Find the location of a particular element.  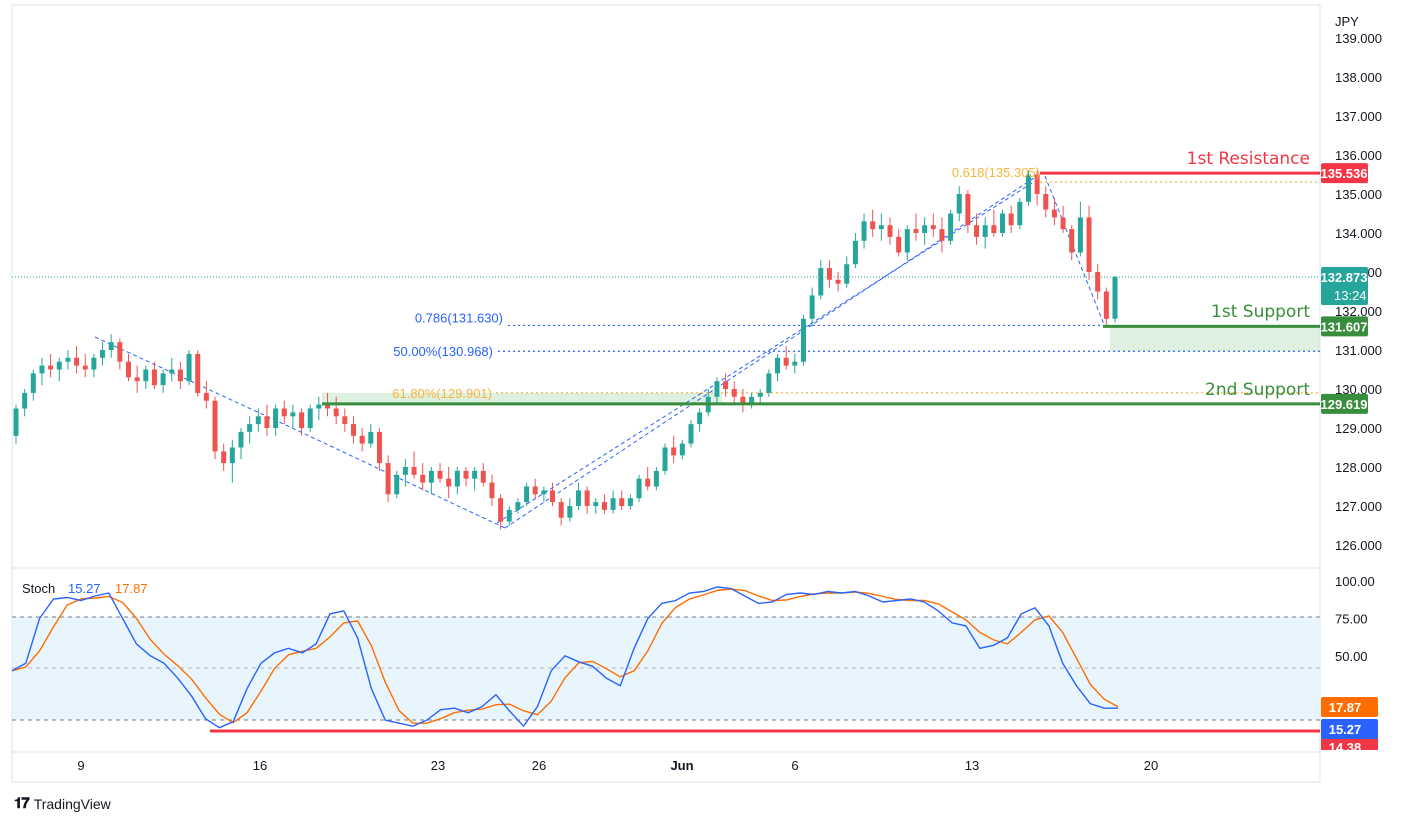

stoch-tick-label: 75.00 is located at coordinates (1351, 618).